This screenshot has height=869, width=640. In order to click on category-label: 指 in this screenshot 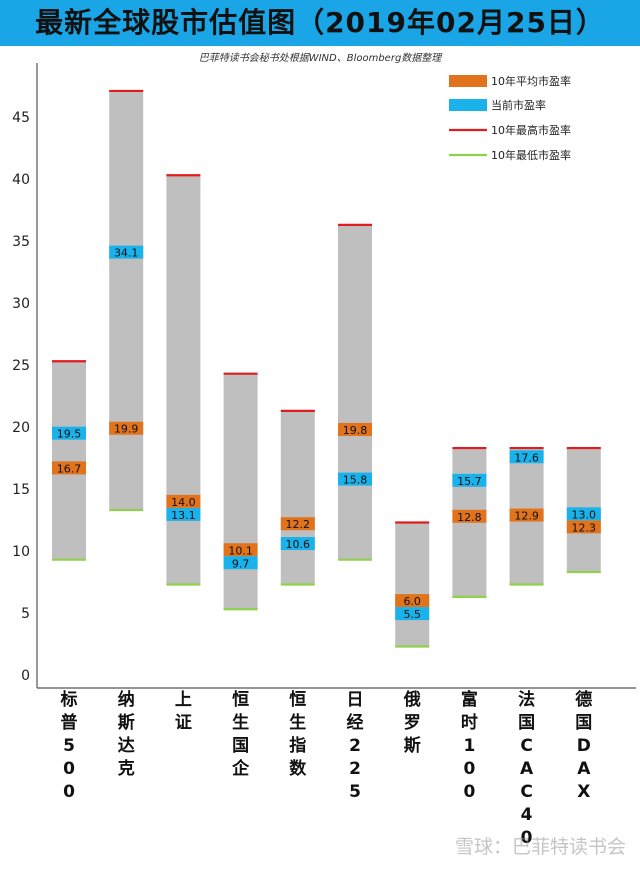, I will do `click(297, 745)`.